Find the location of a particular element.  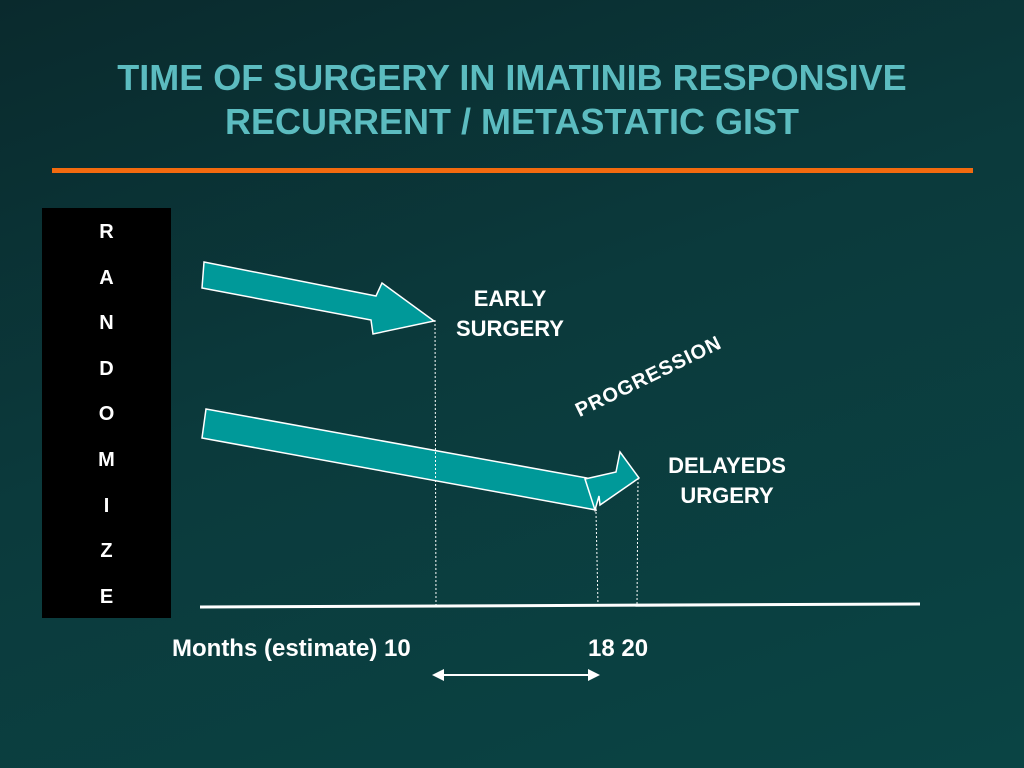

randomize-letter: R is located at coordinates (106, 232).